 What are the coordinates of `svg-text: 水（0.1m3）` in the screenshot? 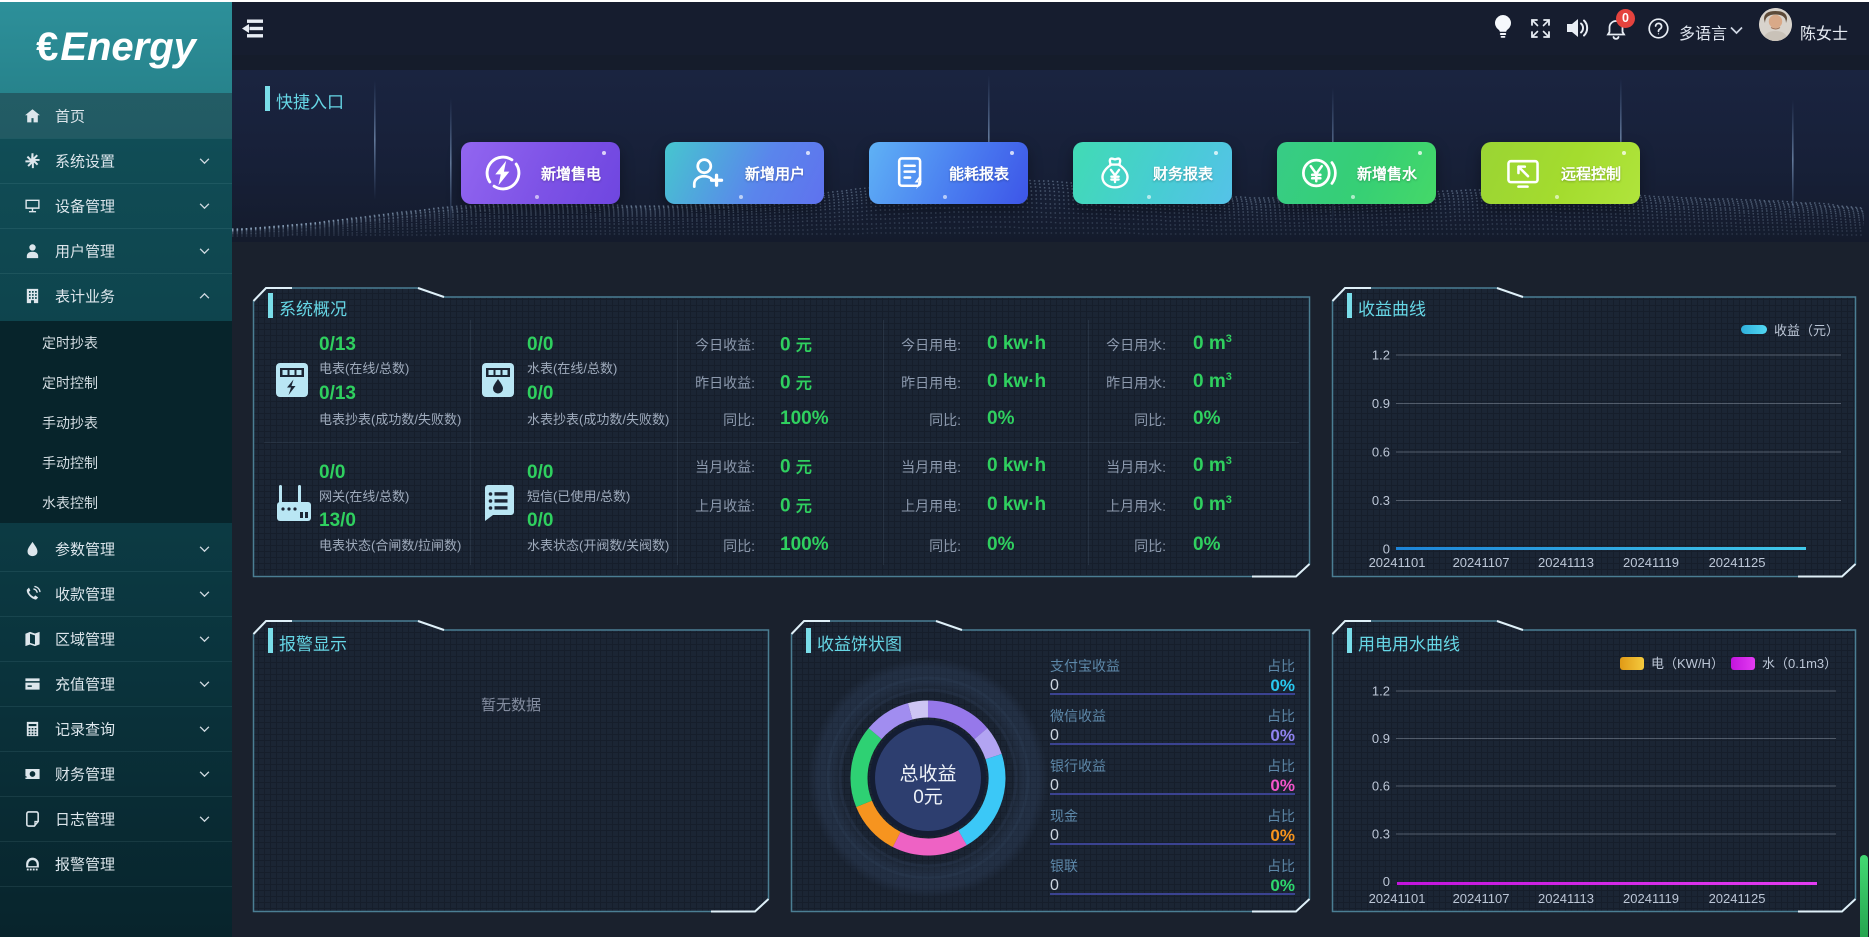 It's located at (1799, 663).